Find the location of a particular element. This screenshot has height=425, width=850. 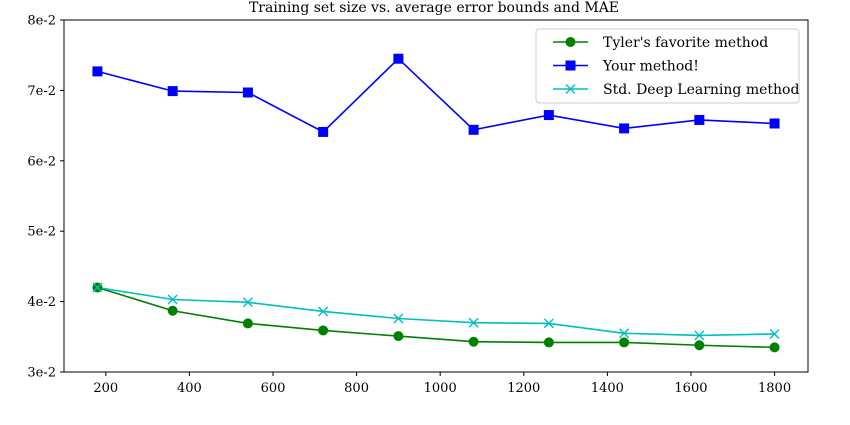

x-tick-label: 200 is located at coordinates (105, 388).